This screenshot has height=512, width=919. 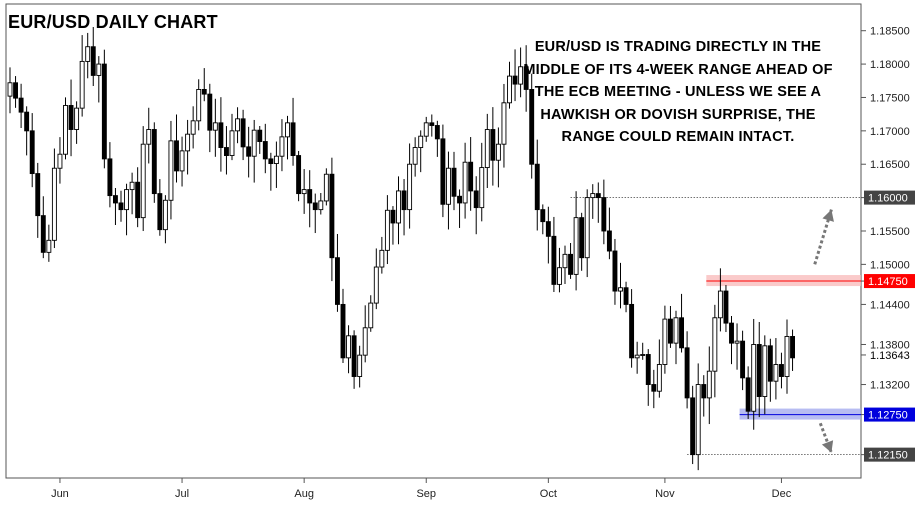 What do you see at coordinates (890, 356) in the screenshot?
I see `y-level-label: 1.13643` at bounding box center [890, 356].